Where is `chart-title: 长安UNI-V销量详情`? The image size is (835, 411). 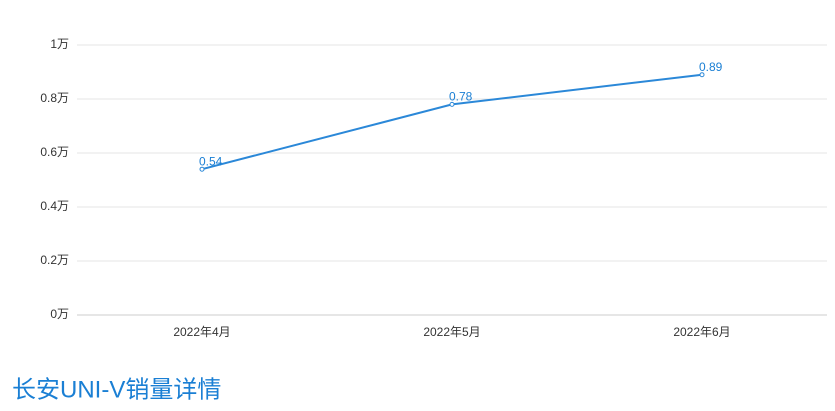 chart-title: 长安UNI-V销量详情 is located at coordinates (116, 389).